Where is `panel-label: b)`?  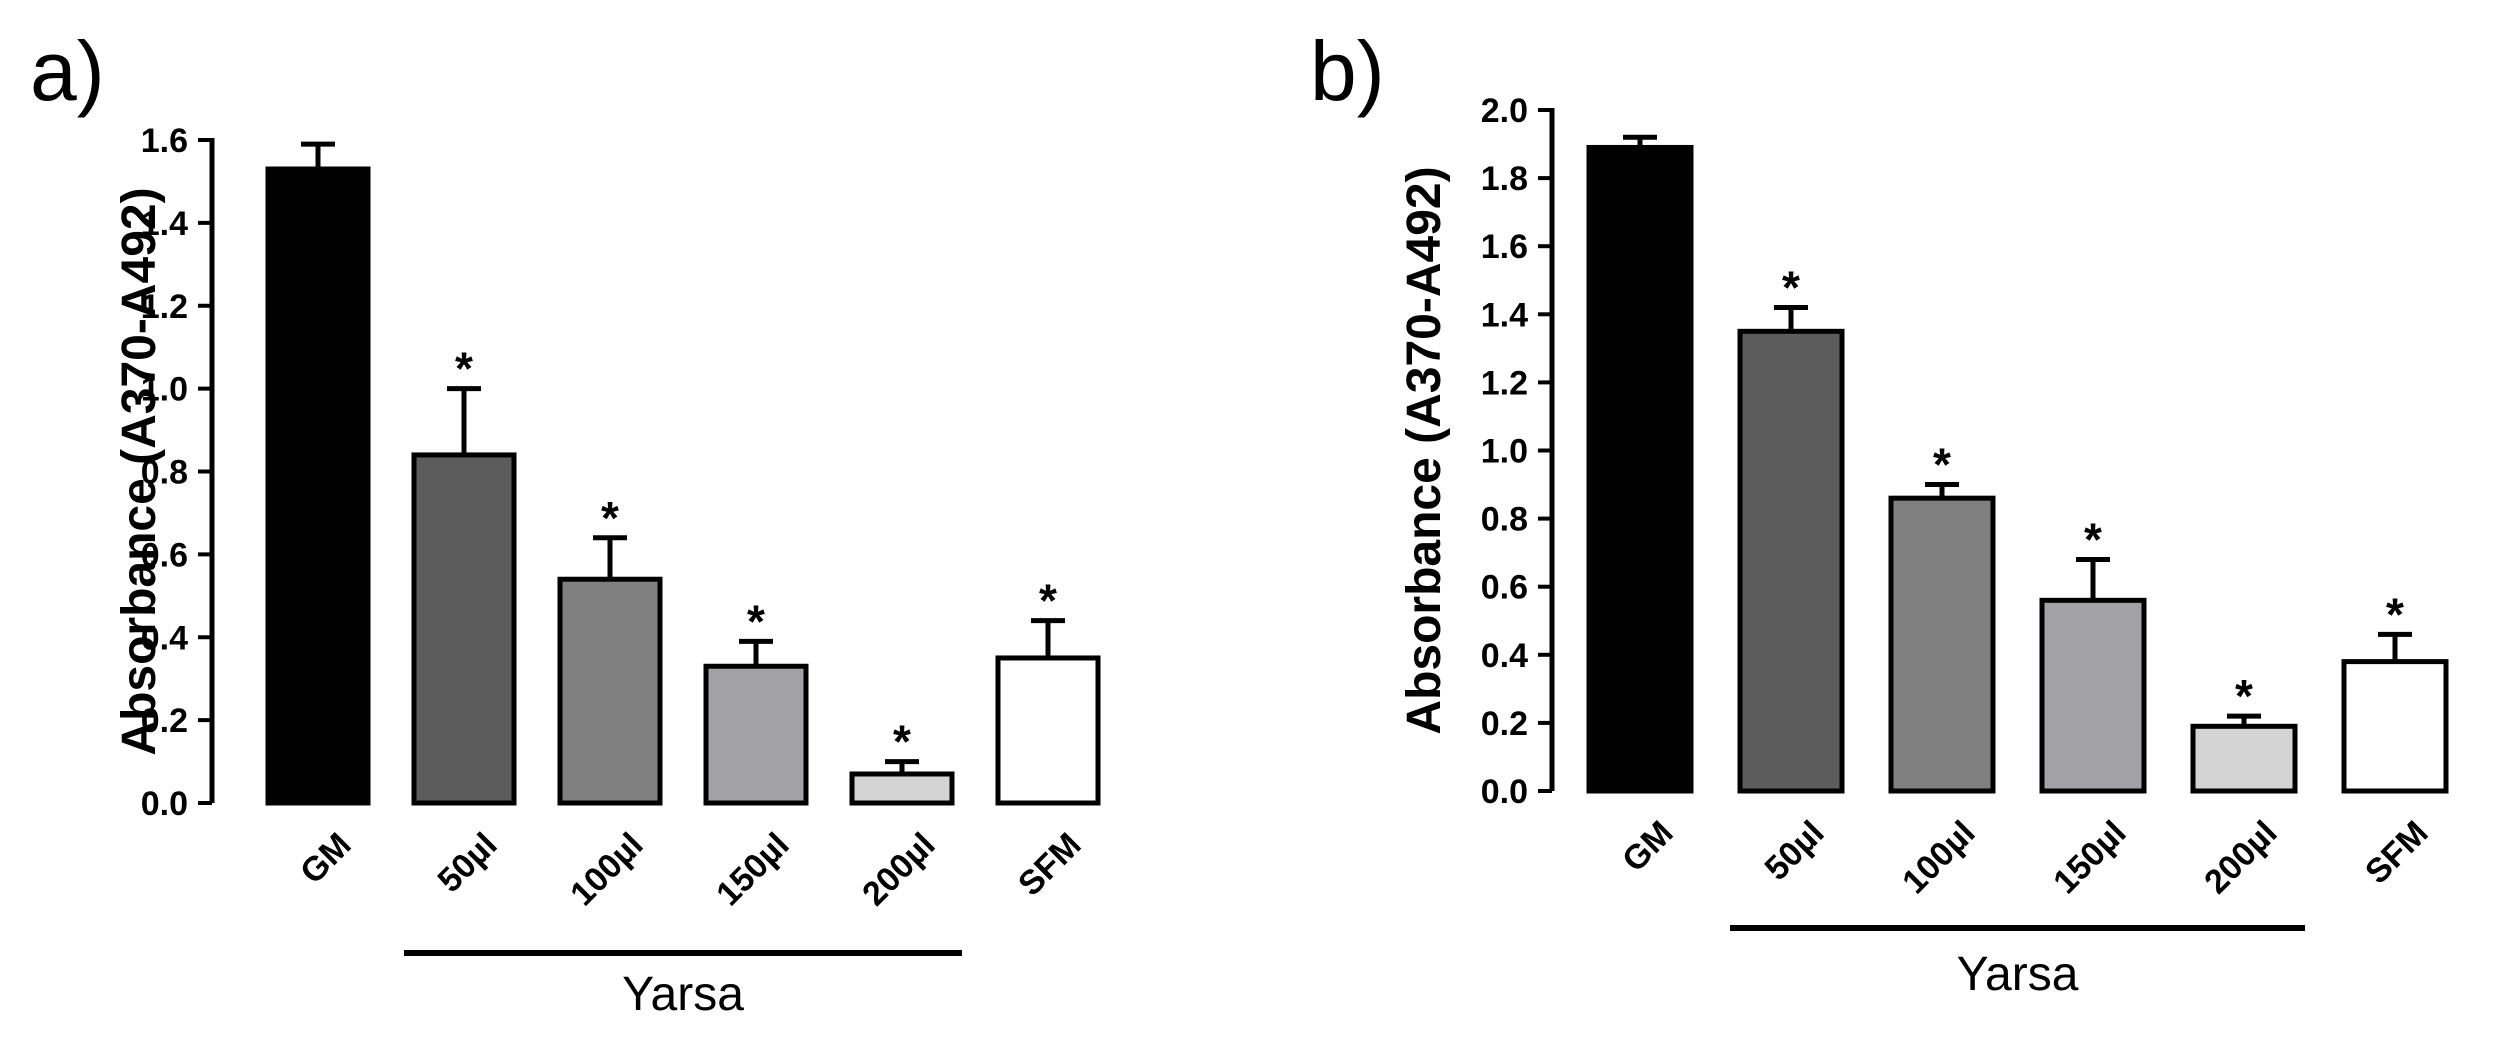
panel-label: b) is located at coordinates (1347, 71).